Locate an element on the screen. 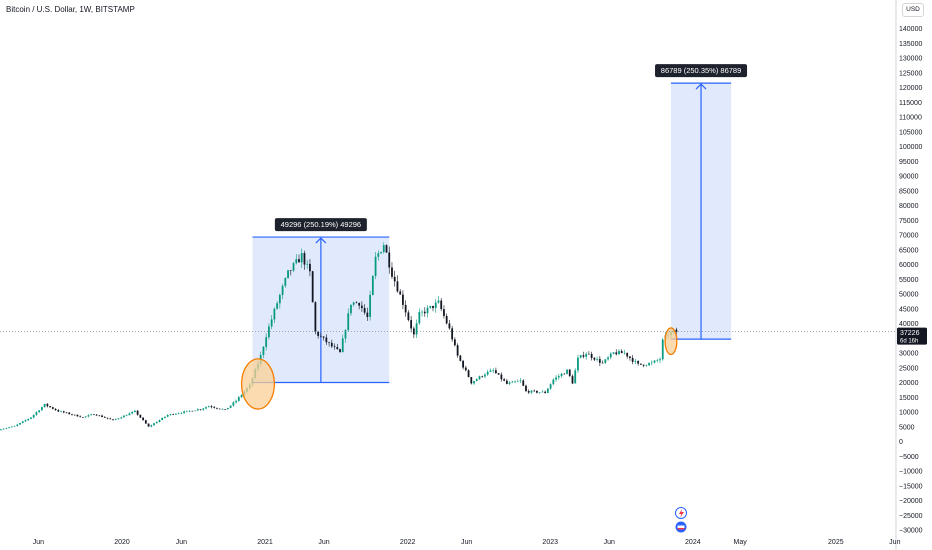 The width and height of the screenshot is (932, 550). price-tick-label: 40000 is located at coordinates (909, 324).